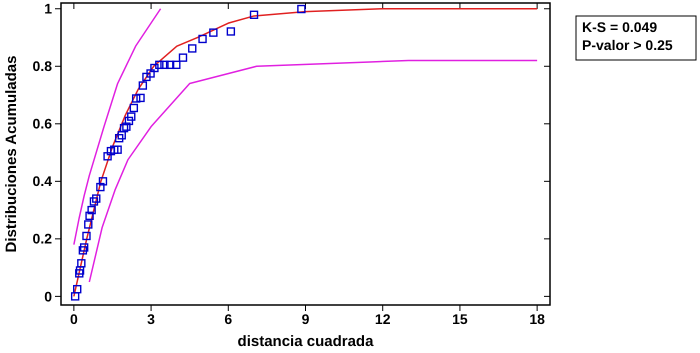  Describe the element at coordinates (228, 319) in the screenshot. I see `x-tick-label: 6` at that location.